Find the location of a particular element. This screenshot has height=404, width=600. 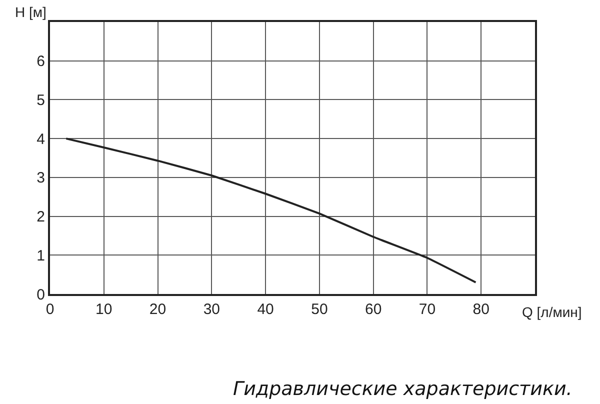

y-tick-label: 2 is located at coordinates (40, 217).